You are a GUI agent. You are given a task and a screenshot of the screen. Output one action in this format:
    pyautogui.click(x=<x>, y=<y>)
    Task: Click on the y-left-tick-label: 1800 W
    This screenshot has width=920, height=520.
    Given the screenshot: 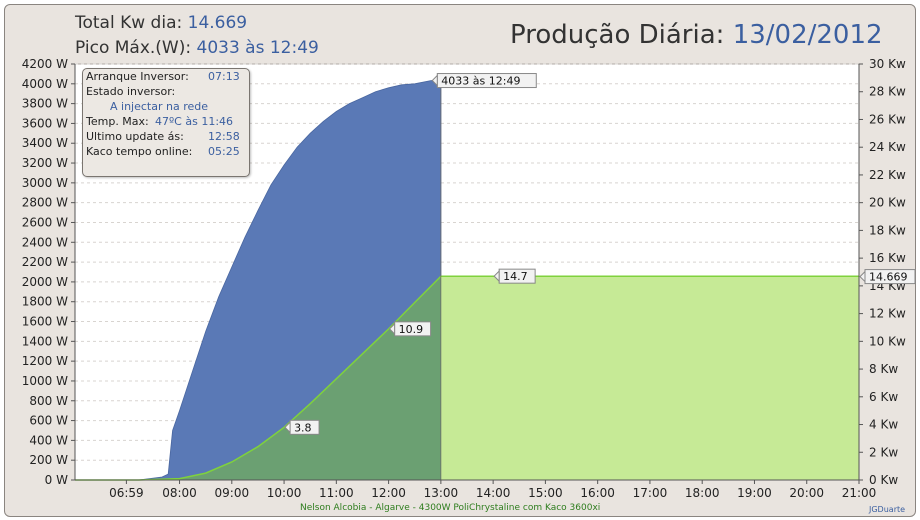 What is the action you would take?
    pyautogui.click(x=45, y=302)
    